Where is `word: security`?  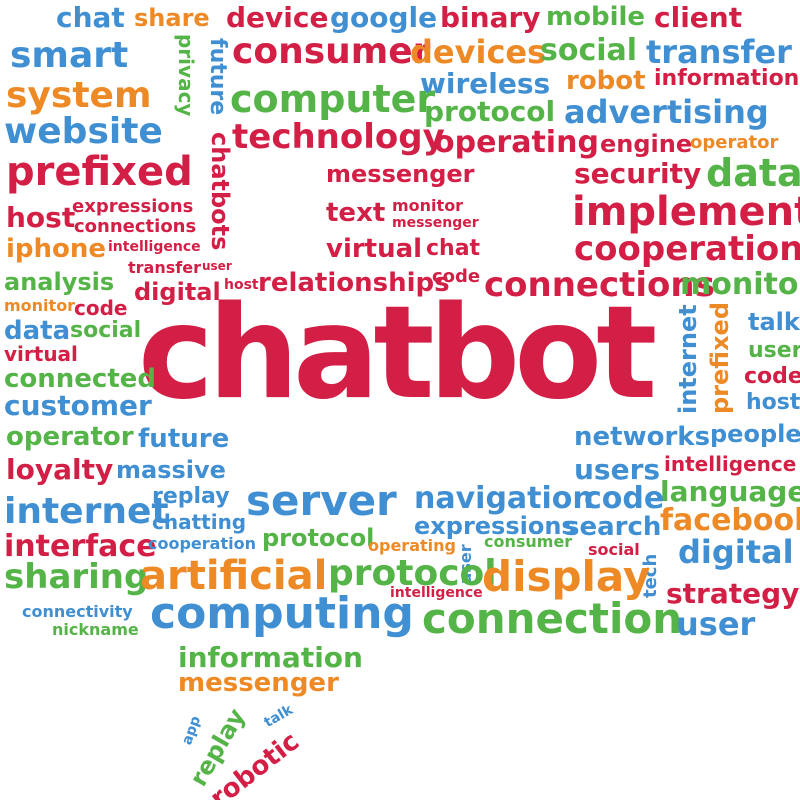
word: security is located at coordinates (638, 173).